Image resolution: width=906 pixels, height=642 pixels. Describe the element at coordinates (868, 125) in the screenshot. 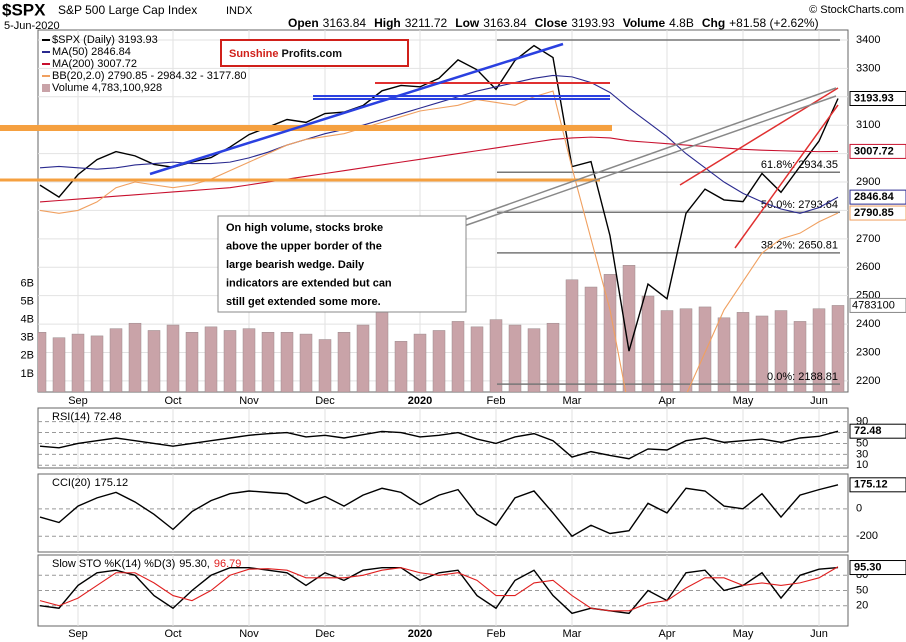

I see `y-tick-label: 3100` at that location.